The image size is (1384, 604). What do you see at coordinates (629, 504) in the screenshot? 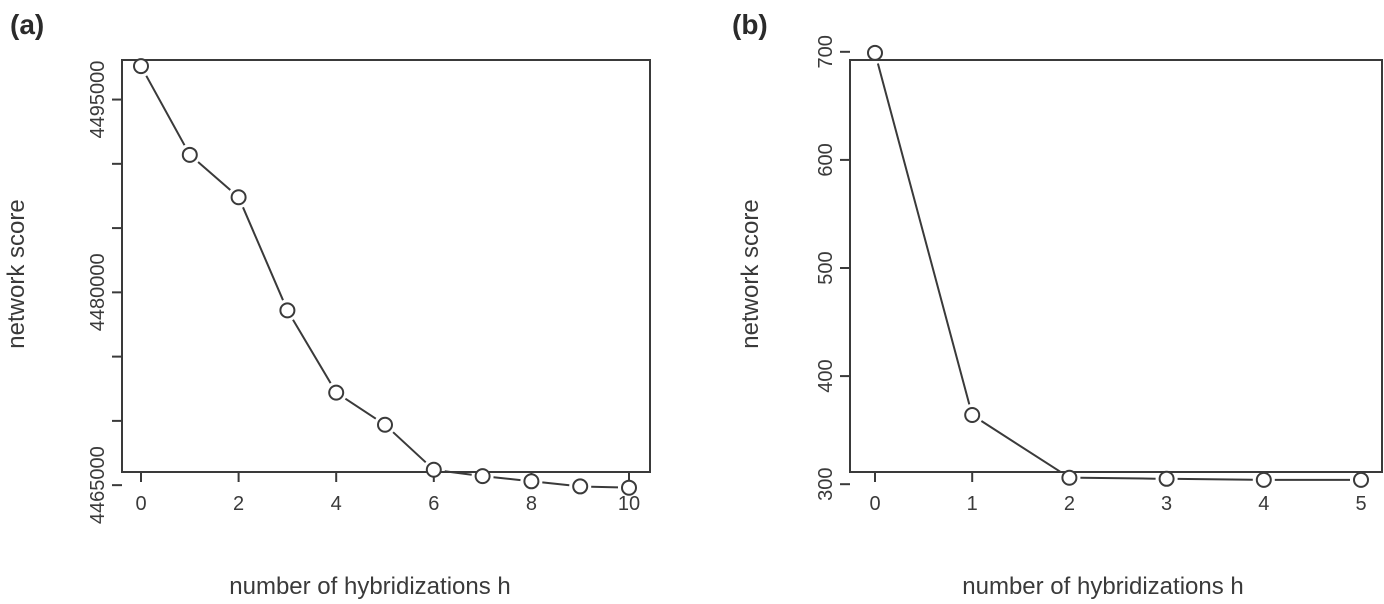
I see `x-tick-label: 10` at bounding box center [629, 504].